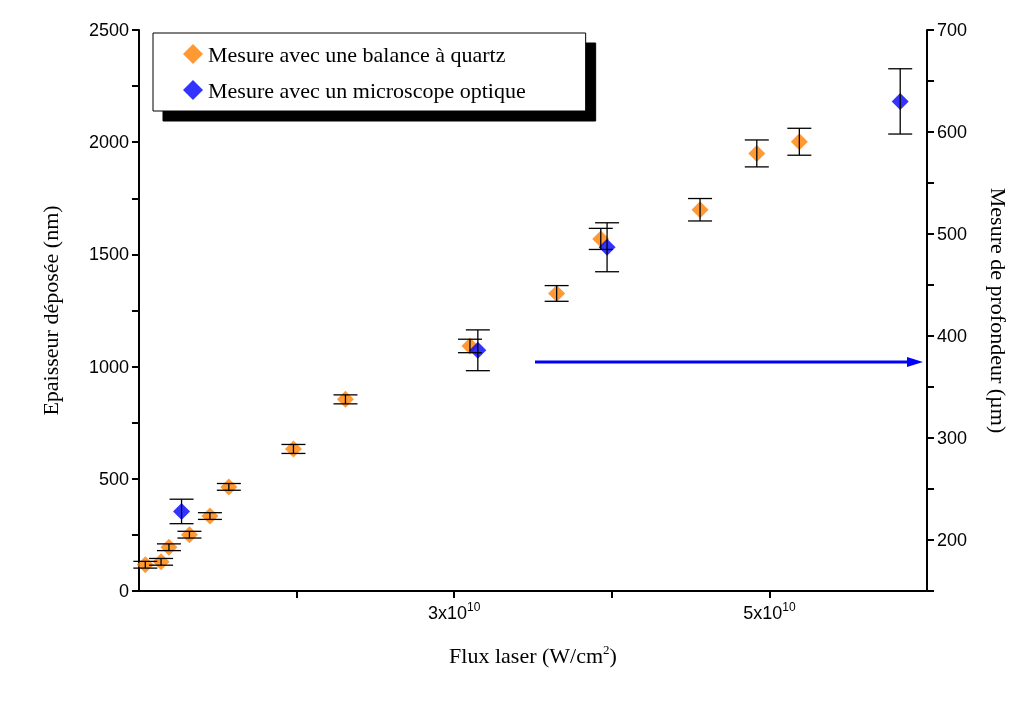 Image resolution: width=1035 pixels, height=707 pixels. Describe the element at coordinates (952, 132) in the screenshot. I see `y2-tick-label: 600` at that location.